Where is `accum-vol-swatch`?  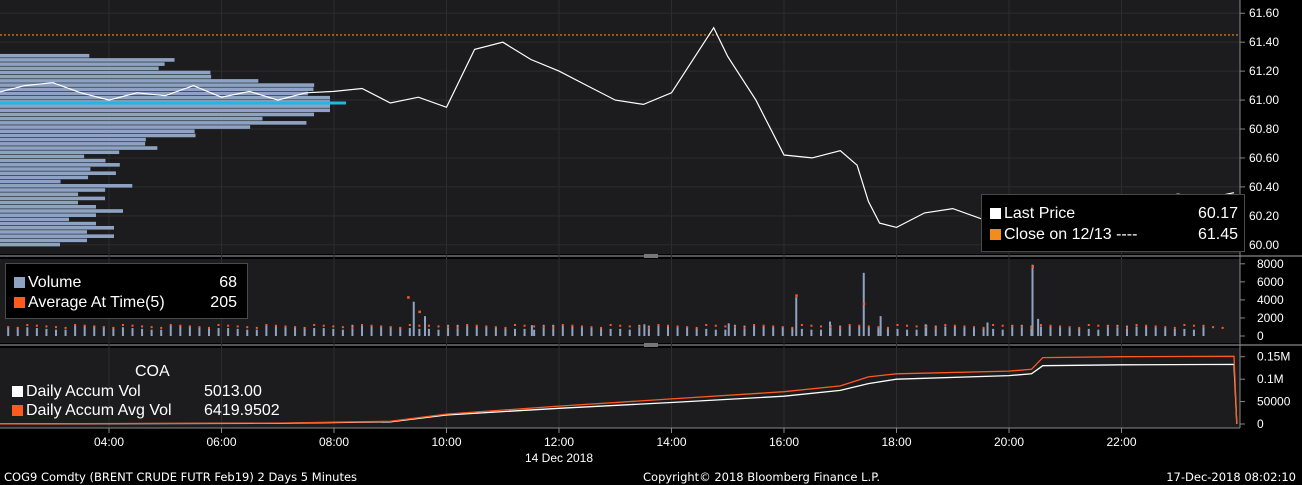
accum-vol-swatch is located at coordinates (17, 391).